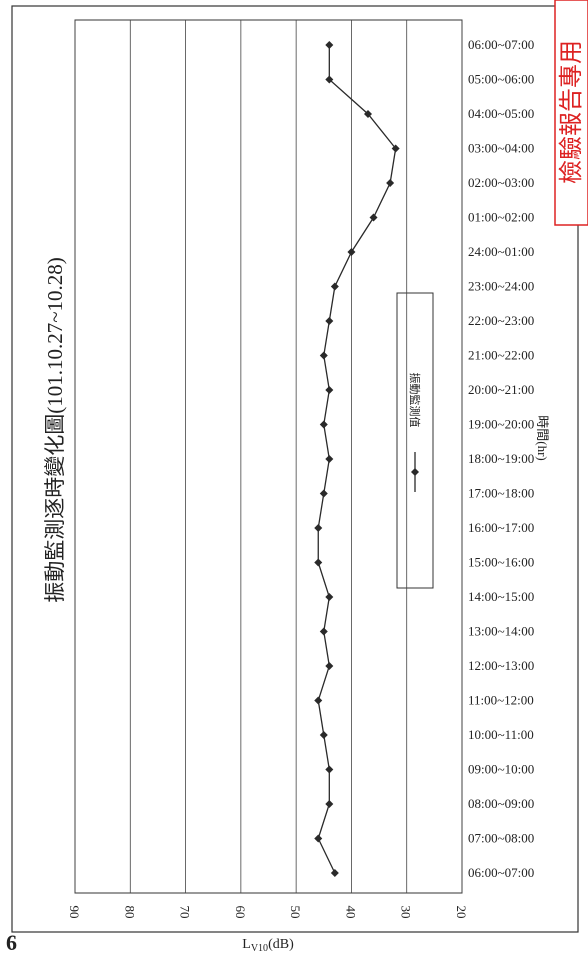  I want to click on x-axis-label: 時間(hr), so click(542, 438).